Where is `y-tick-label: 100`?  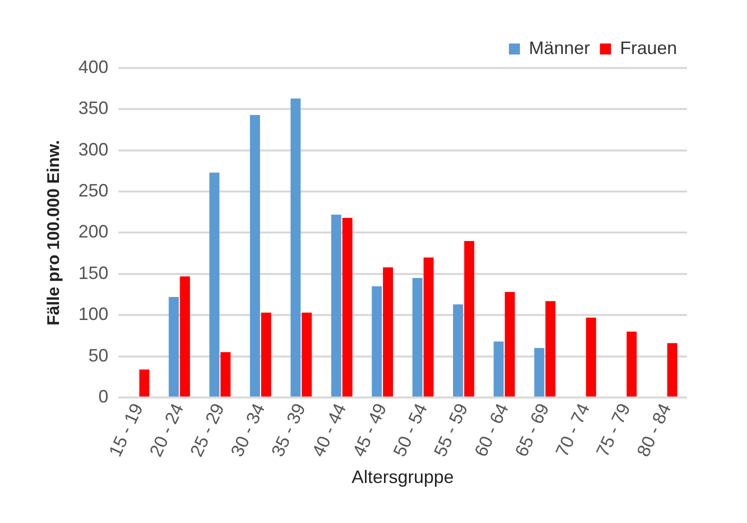 y-tick-label: 100 is located at coordinates (93, 314).